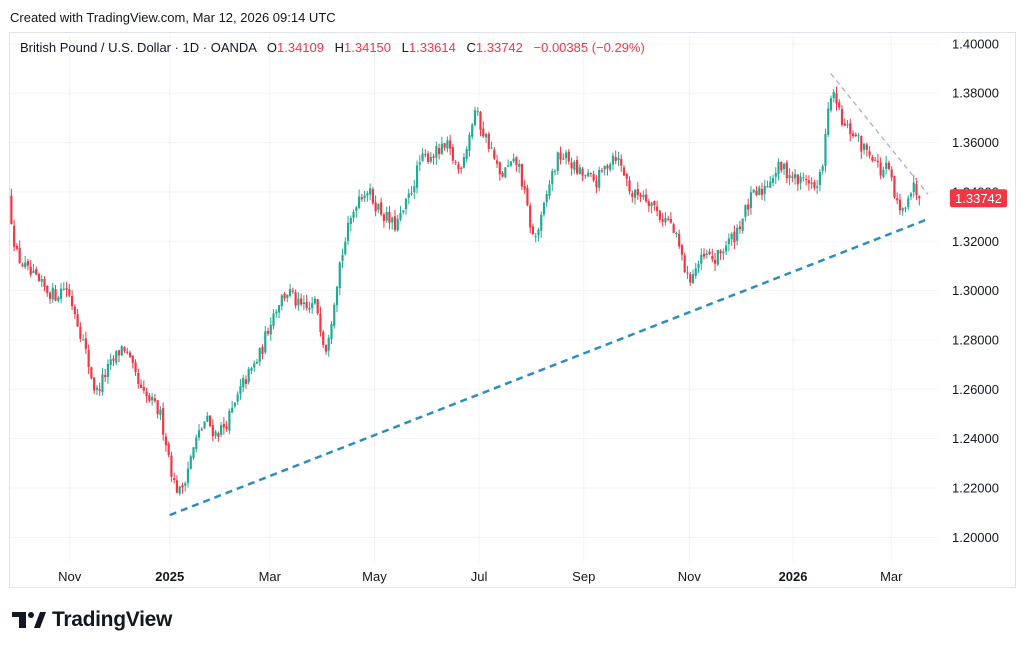  Describe the element at coordinates (891, 576) in the screenshot. I see `x-tick-label: Mar` at that location.